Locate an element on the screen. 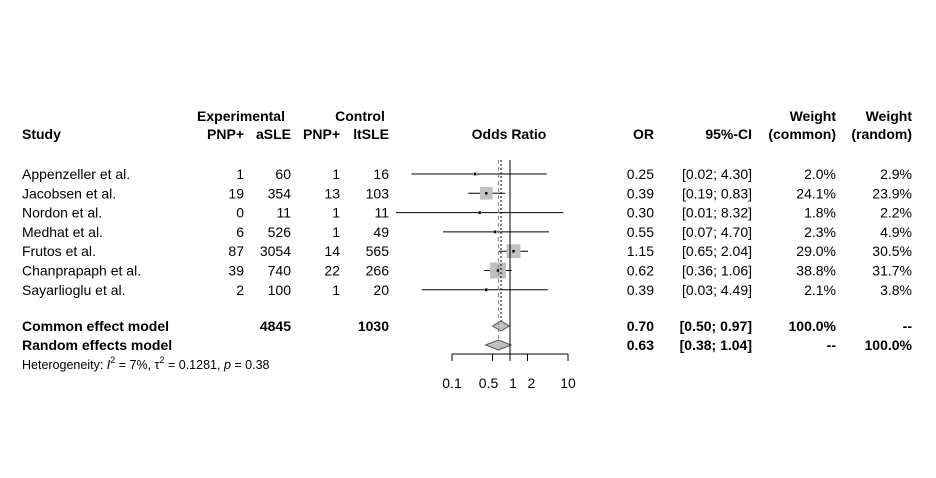 Image resolution: width=936 pixels, height=478 pixels. header-exp-total: aSLE is located at coordinates (273, 134).